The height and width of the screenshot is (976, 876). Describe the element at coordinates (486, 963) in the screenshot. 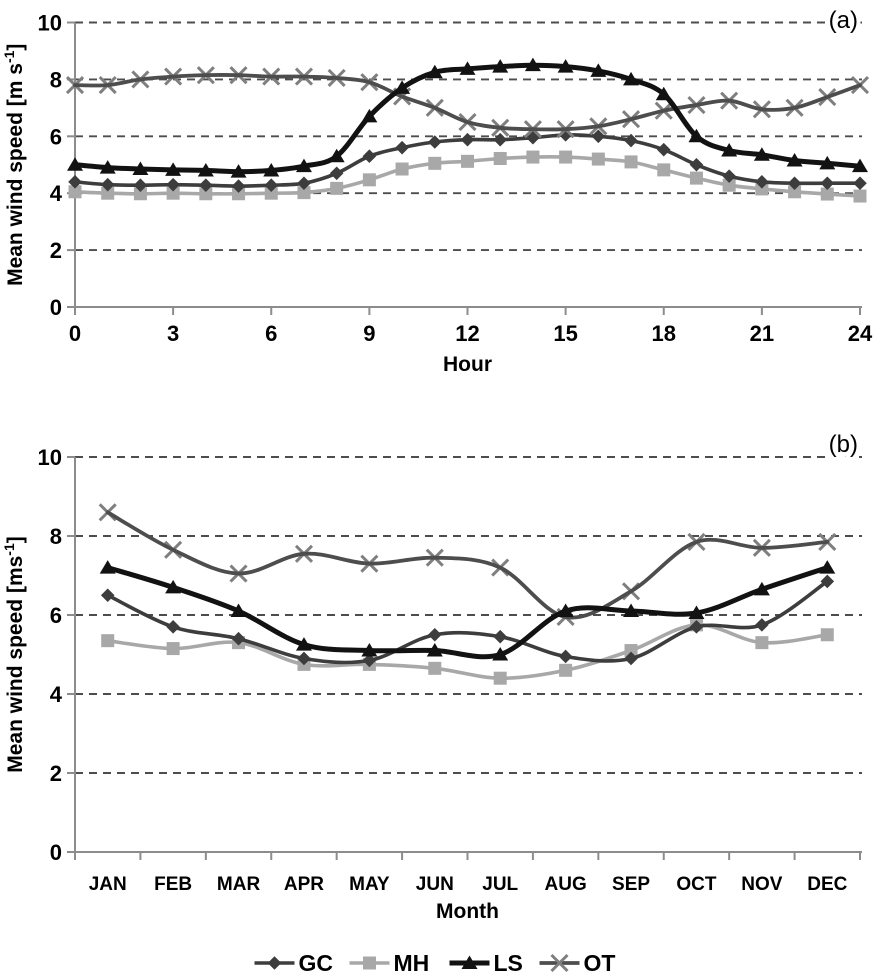

I see `legend-item-ls: LS` at that location.